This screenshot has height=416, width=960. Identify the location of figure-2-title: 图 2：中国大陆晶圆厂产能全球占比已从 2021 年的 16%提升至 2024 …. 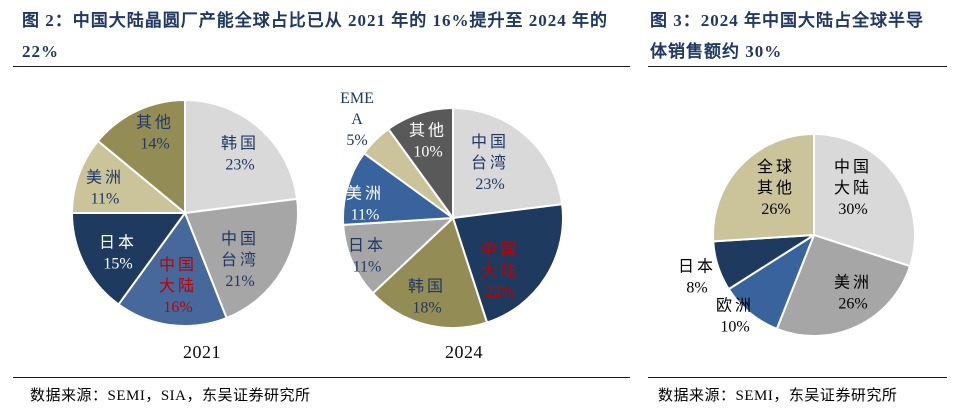
(328, 36).